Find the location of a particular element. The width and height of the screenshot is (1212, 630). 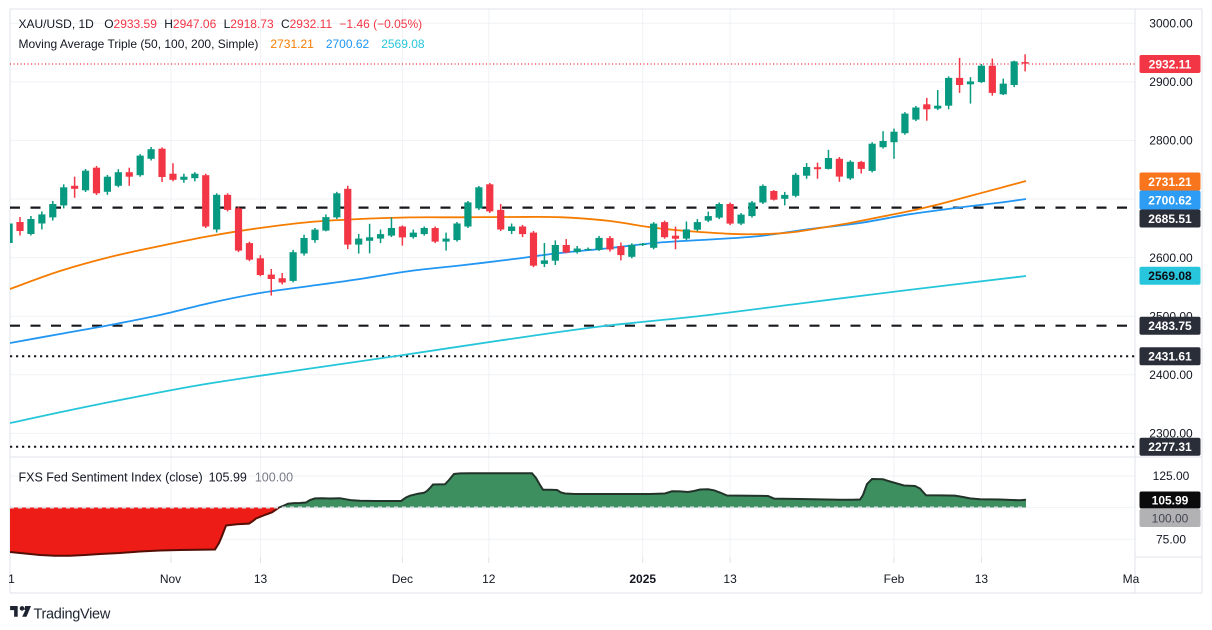

svg-text: 2400.00 is located at coordinates (1171, 375).